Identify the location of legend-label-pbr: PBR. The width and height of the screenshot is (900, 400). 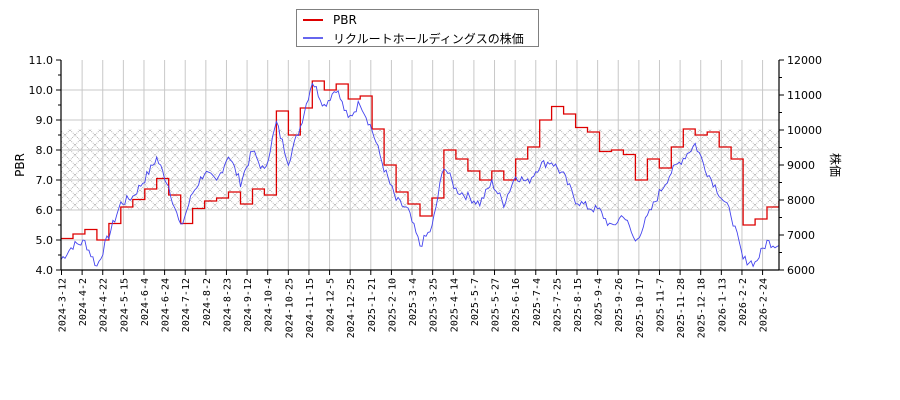
(345, 20).